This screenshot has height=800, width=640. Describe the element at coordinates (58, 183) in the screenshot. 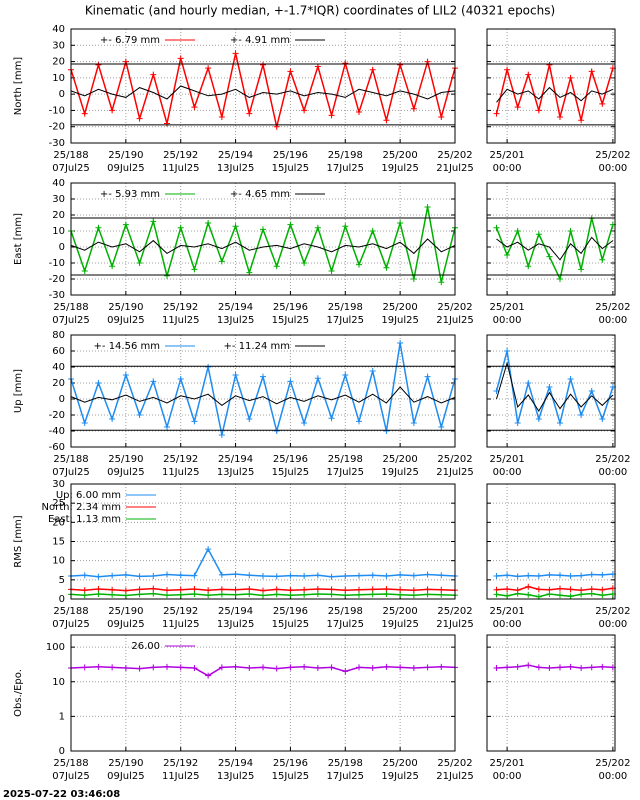

I see `y-tick-label: 40` at that location.